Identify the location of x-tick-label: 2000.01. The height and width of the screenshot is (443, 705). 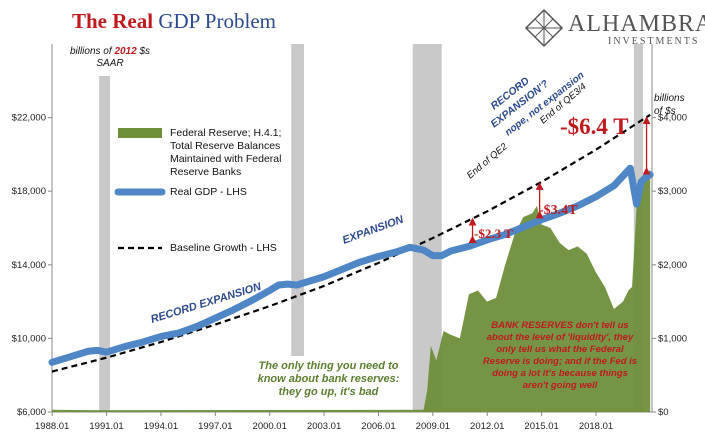
(270, 426).